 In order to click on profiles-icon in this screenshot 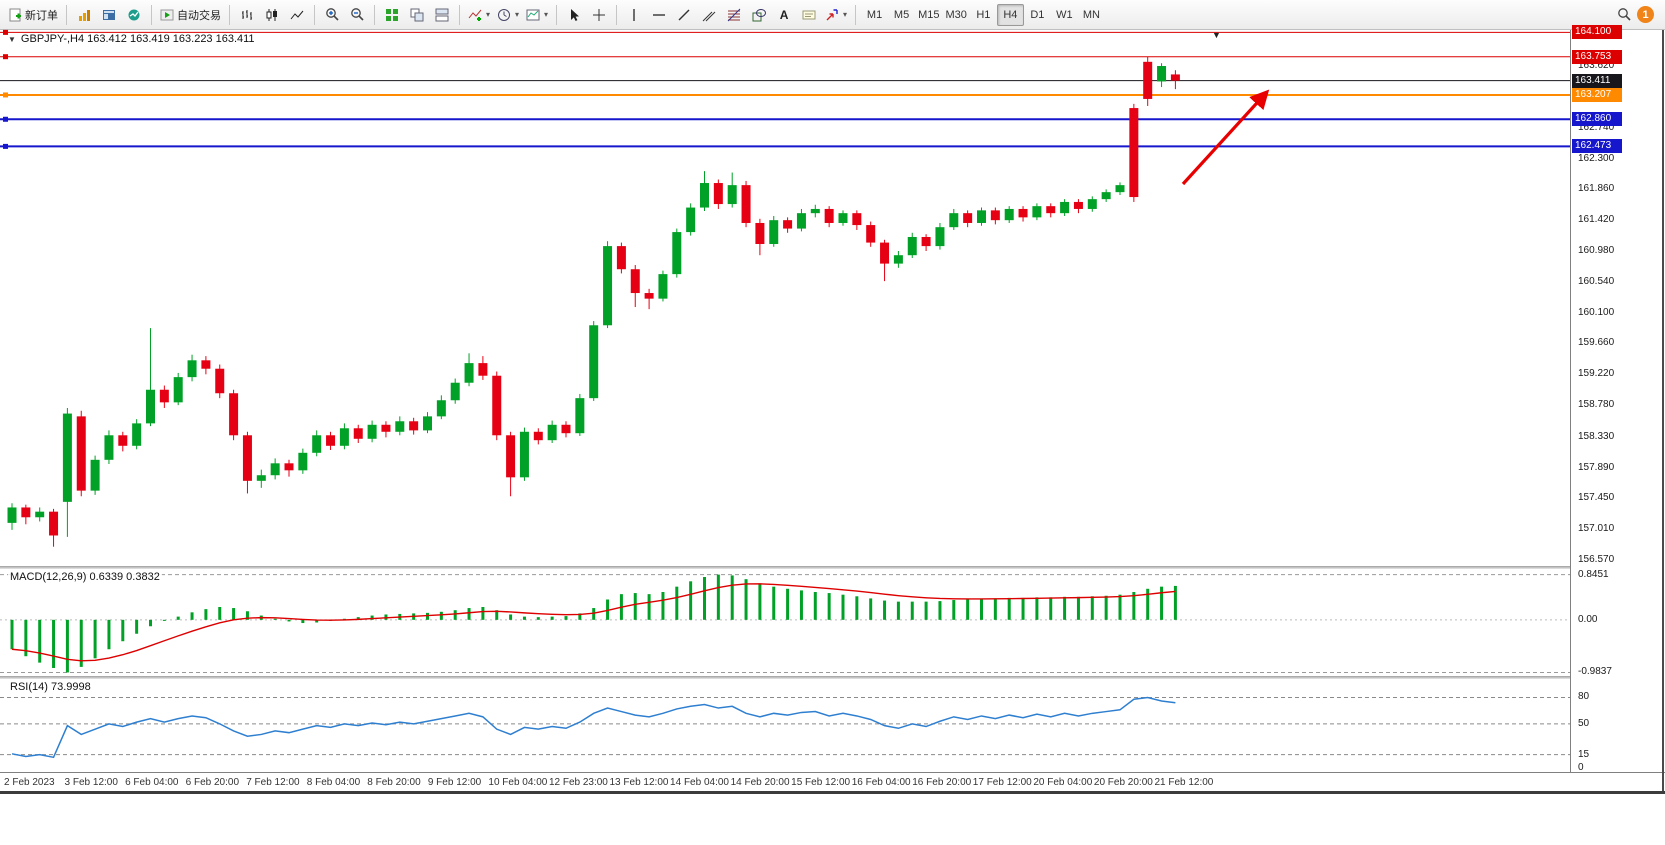, I will do `click(109, 14)`.